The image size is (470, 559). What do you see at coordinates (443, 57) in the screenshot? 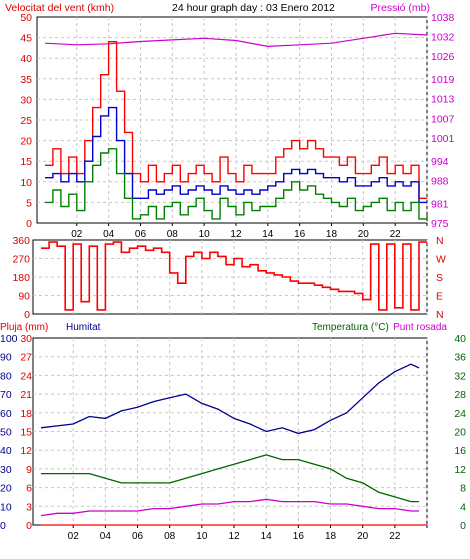
I see `pressure-tick-label: 1026` at bounding box center [443, 57].